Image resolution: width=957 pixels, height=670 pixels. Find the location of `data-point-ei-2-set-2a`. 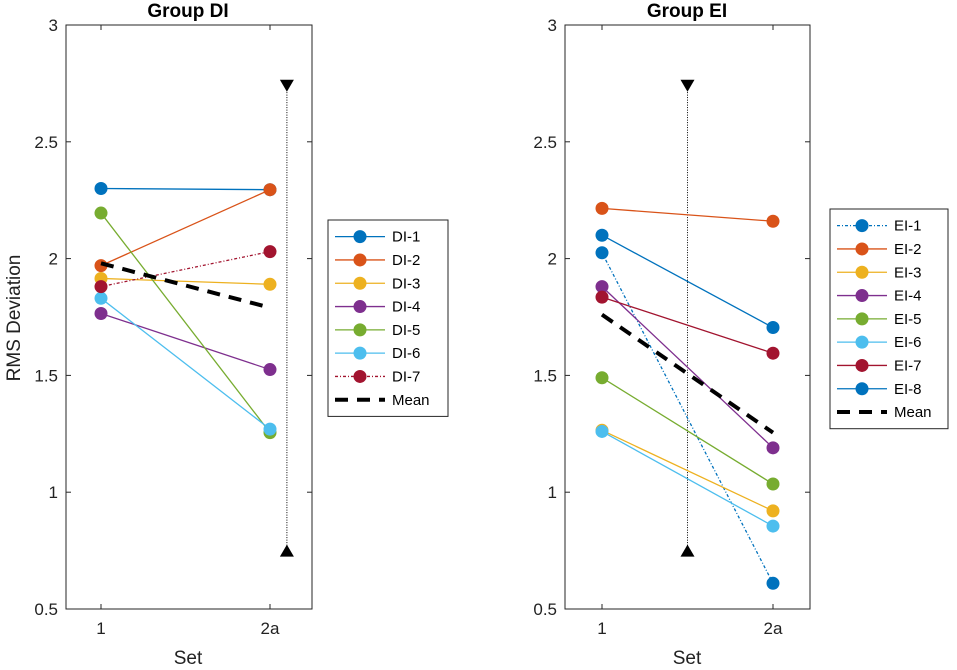

data-point-ei-2-set-2a is located at coordinates (773, 221).